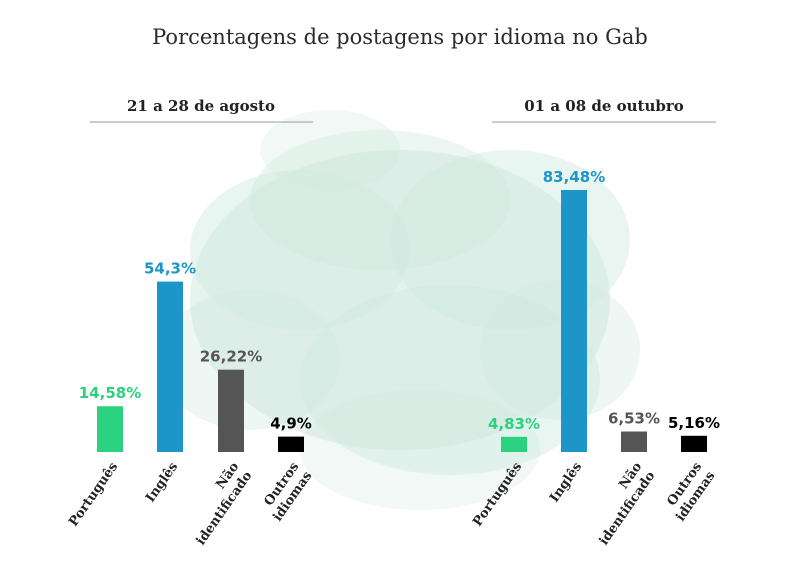 The image size is (800, 572). I want to click on value-label: 4,83%, so click(514, 424).